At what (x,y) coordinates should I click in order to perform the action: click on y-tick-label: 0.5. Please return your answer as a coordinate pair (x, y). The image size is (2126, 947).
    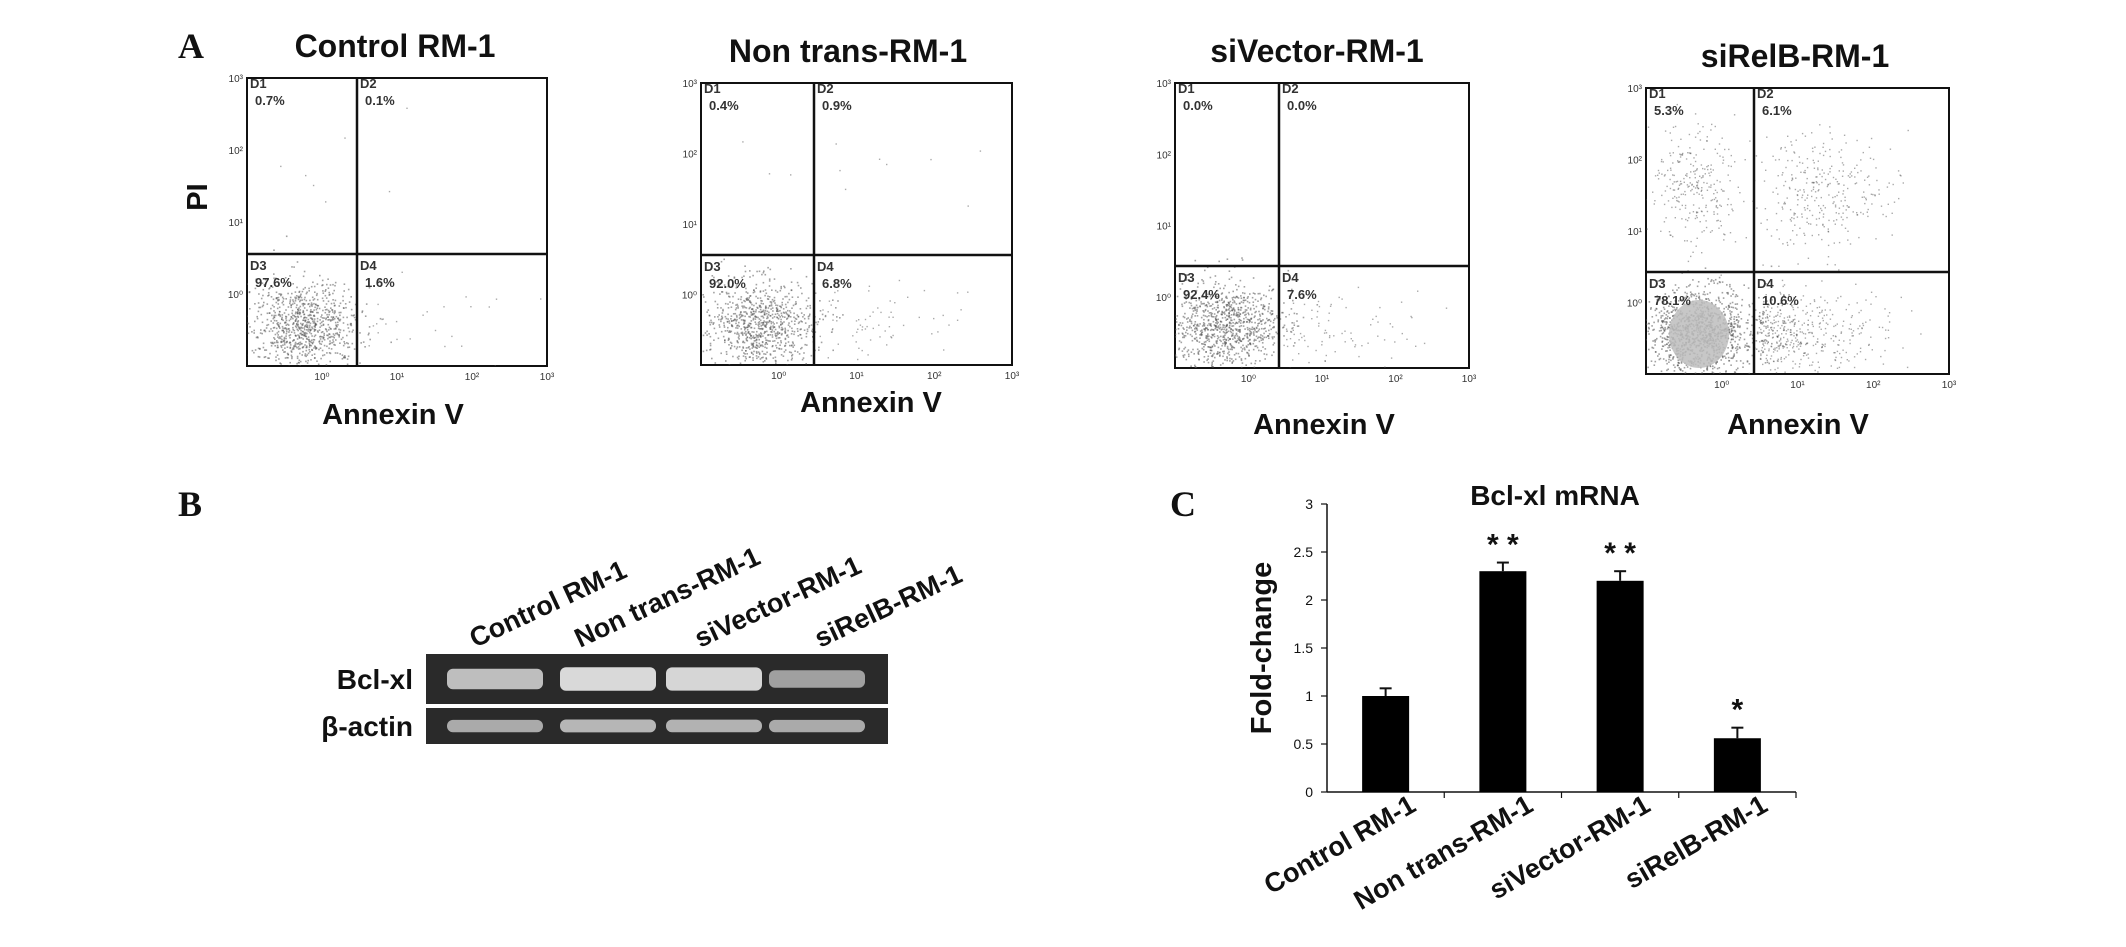
    Looking at the image, I should click on (1304, 744).